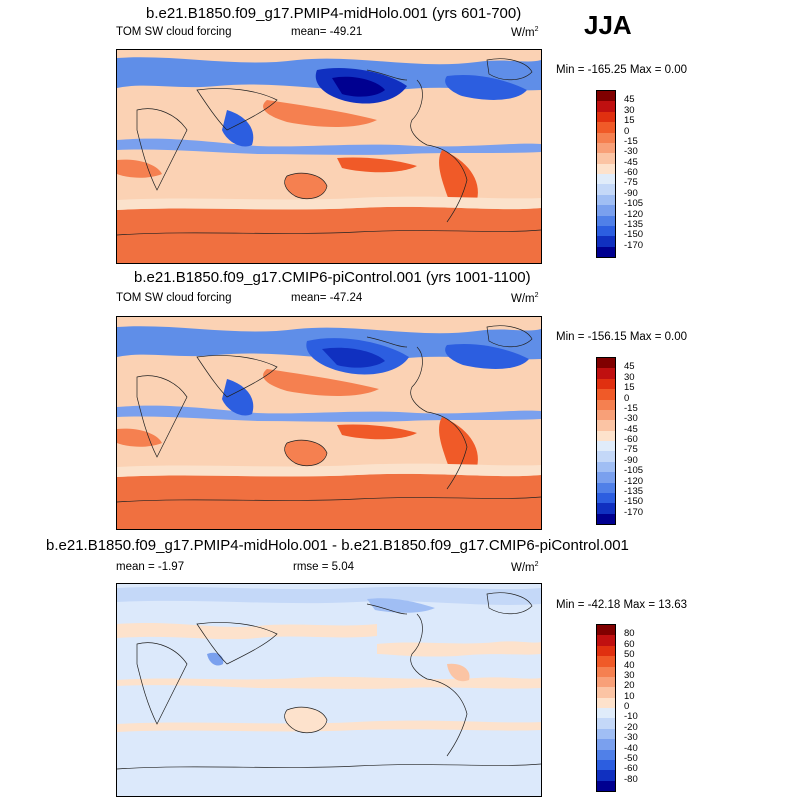 The height and width of the screenshot is (800, 800). Describe the element at coordinates (629, 644) in the screenshot. I see `colorbar-tick-label: 60` at that location.